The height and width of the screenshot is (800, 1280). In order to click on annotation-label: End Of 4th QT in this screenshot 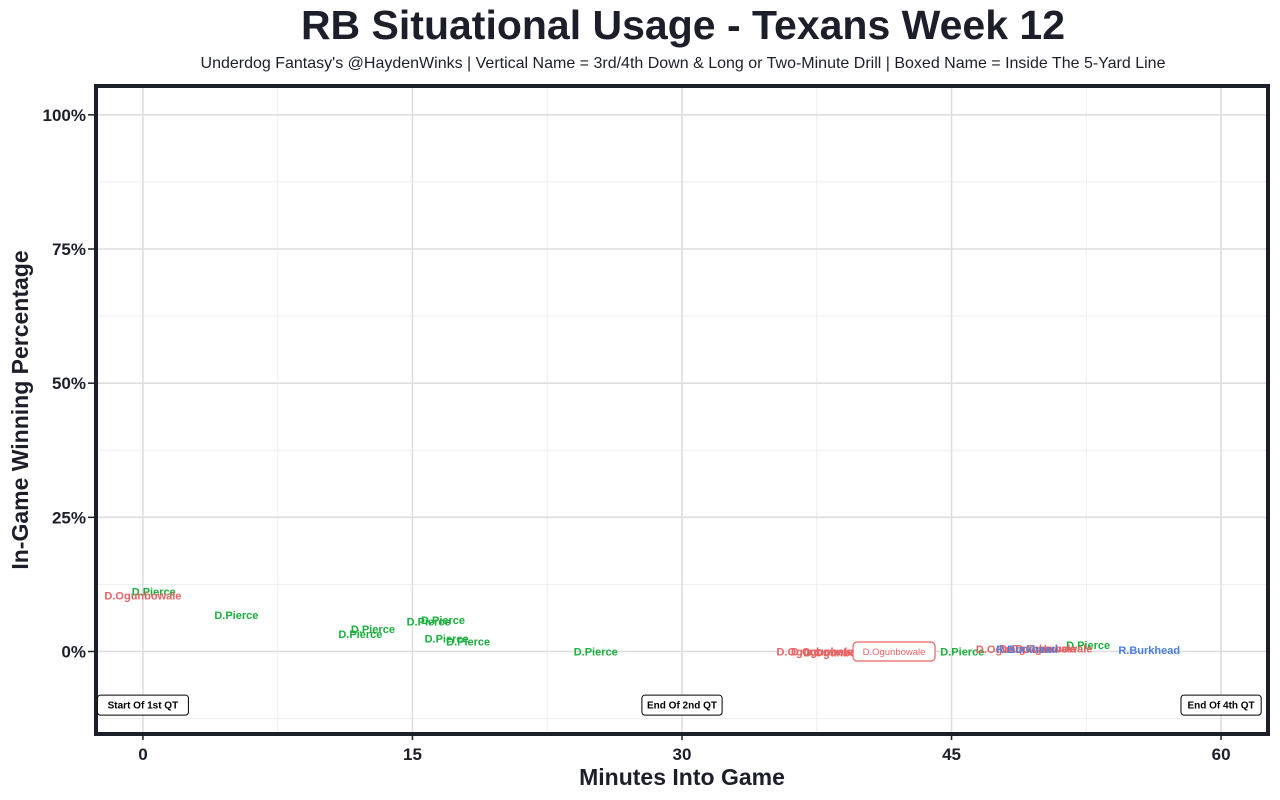, I will do `click(1220, 706)`.